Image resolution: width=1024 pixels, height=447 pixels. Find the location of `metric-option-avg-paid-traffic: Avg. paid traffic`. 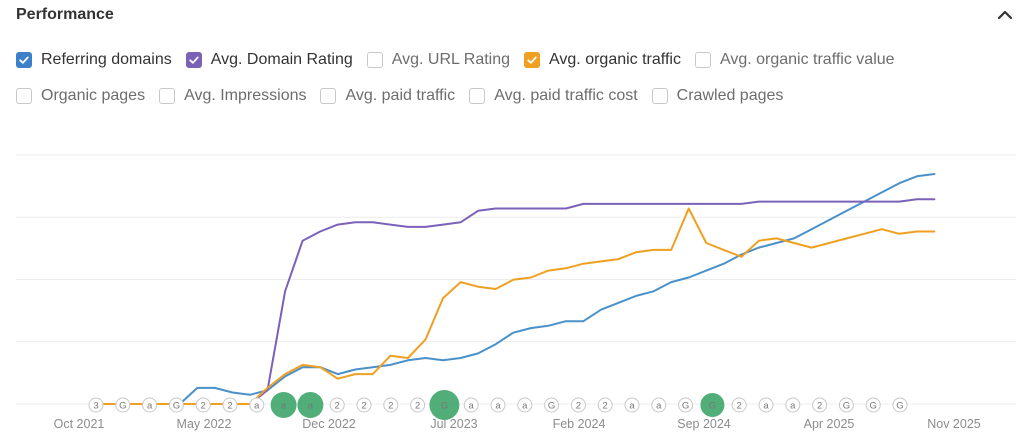

metric-option-avg-paid-traffic: Avg. paid traffic is located at coordinates (387, 96).